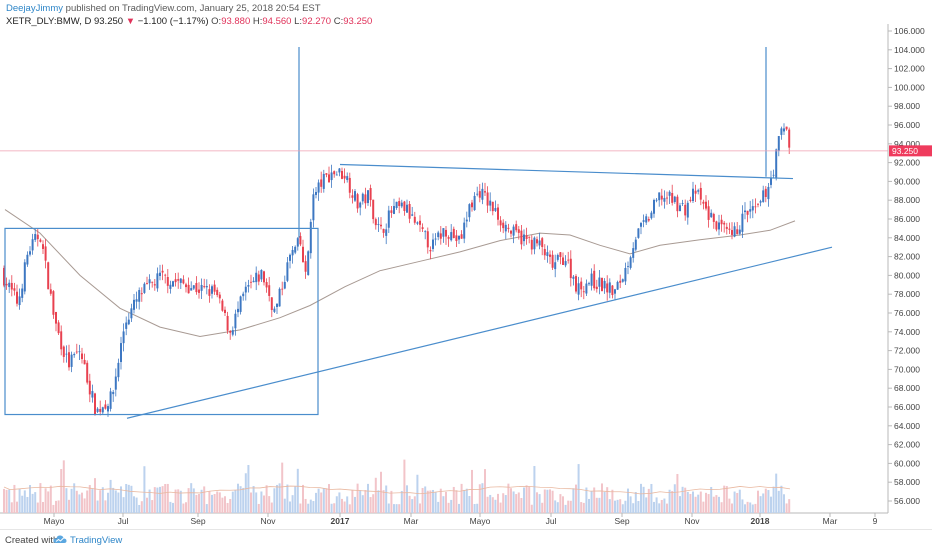 The image size is (932, 551). I want to click on time-tick-label: Mar, so click(830, 521).